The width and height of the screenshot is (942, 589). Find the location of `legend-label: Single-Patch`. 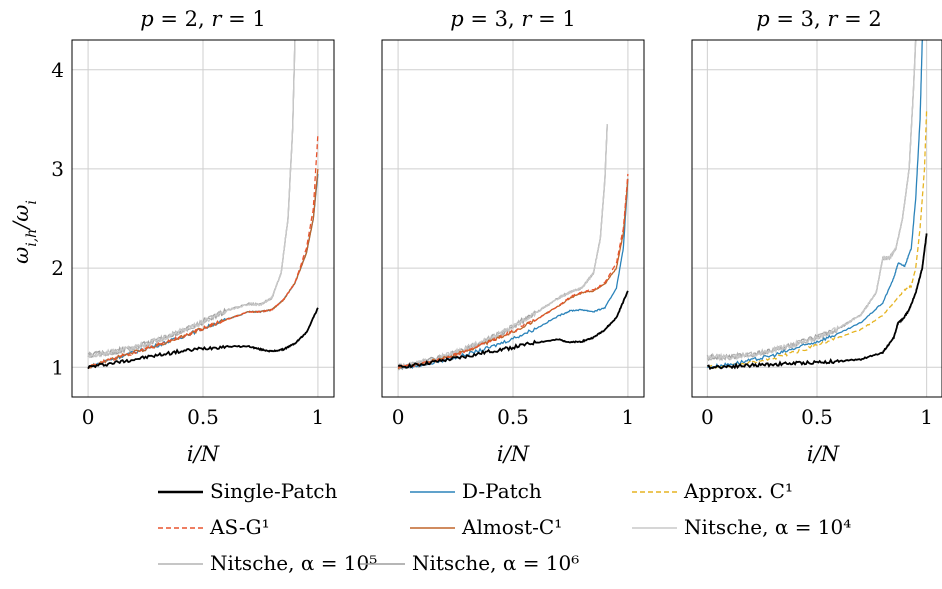

legend-label: Single-Patch is located at coordinates (273, 491).